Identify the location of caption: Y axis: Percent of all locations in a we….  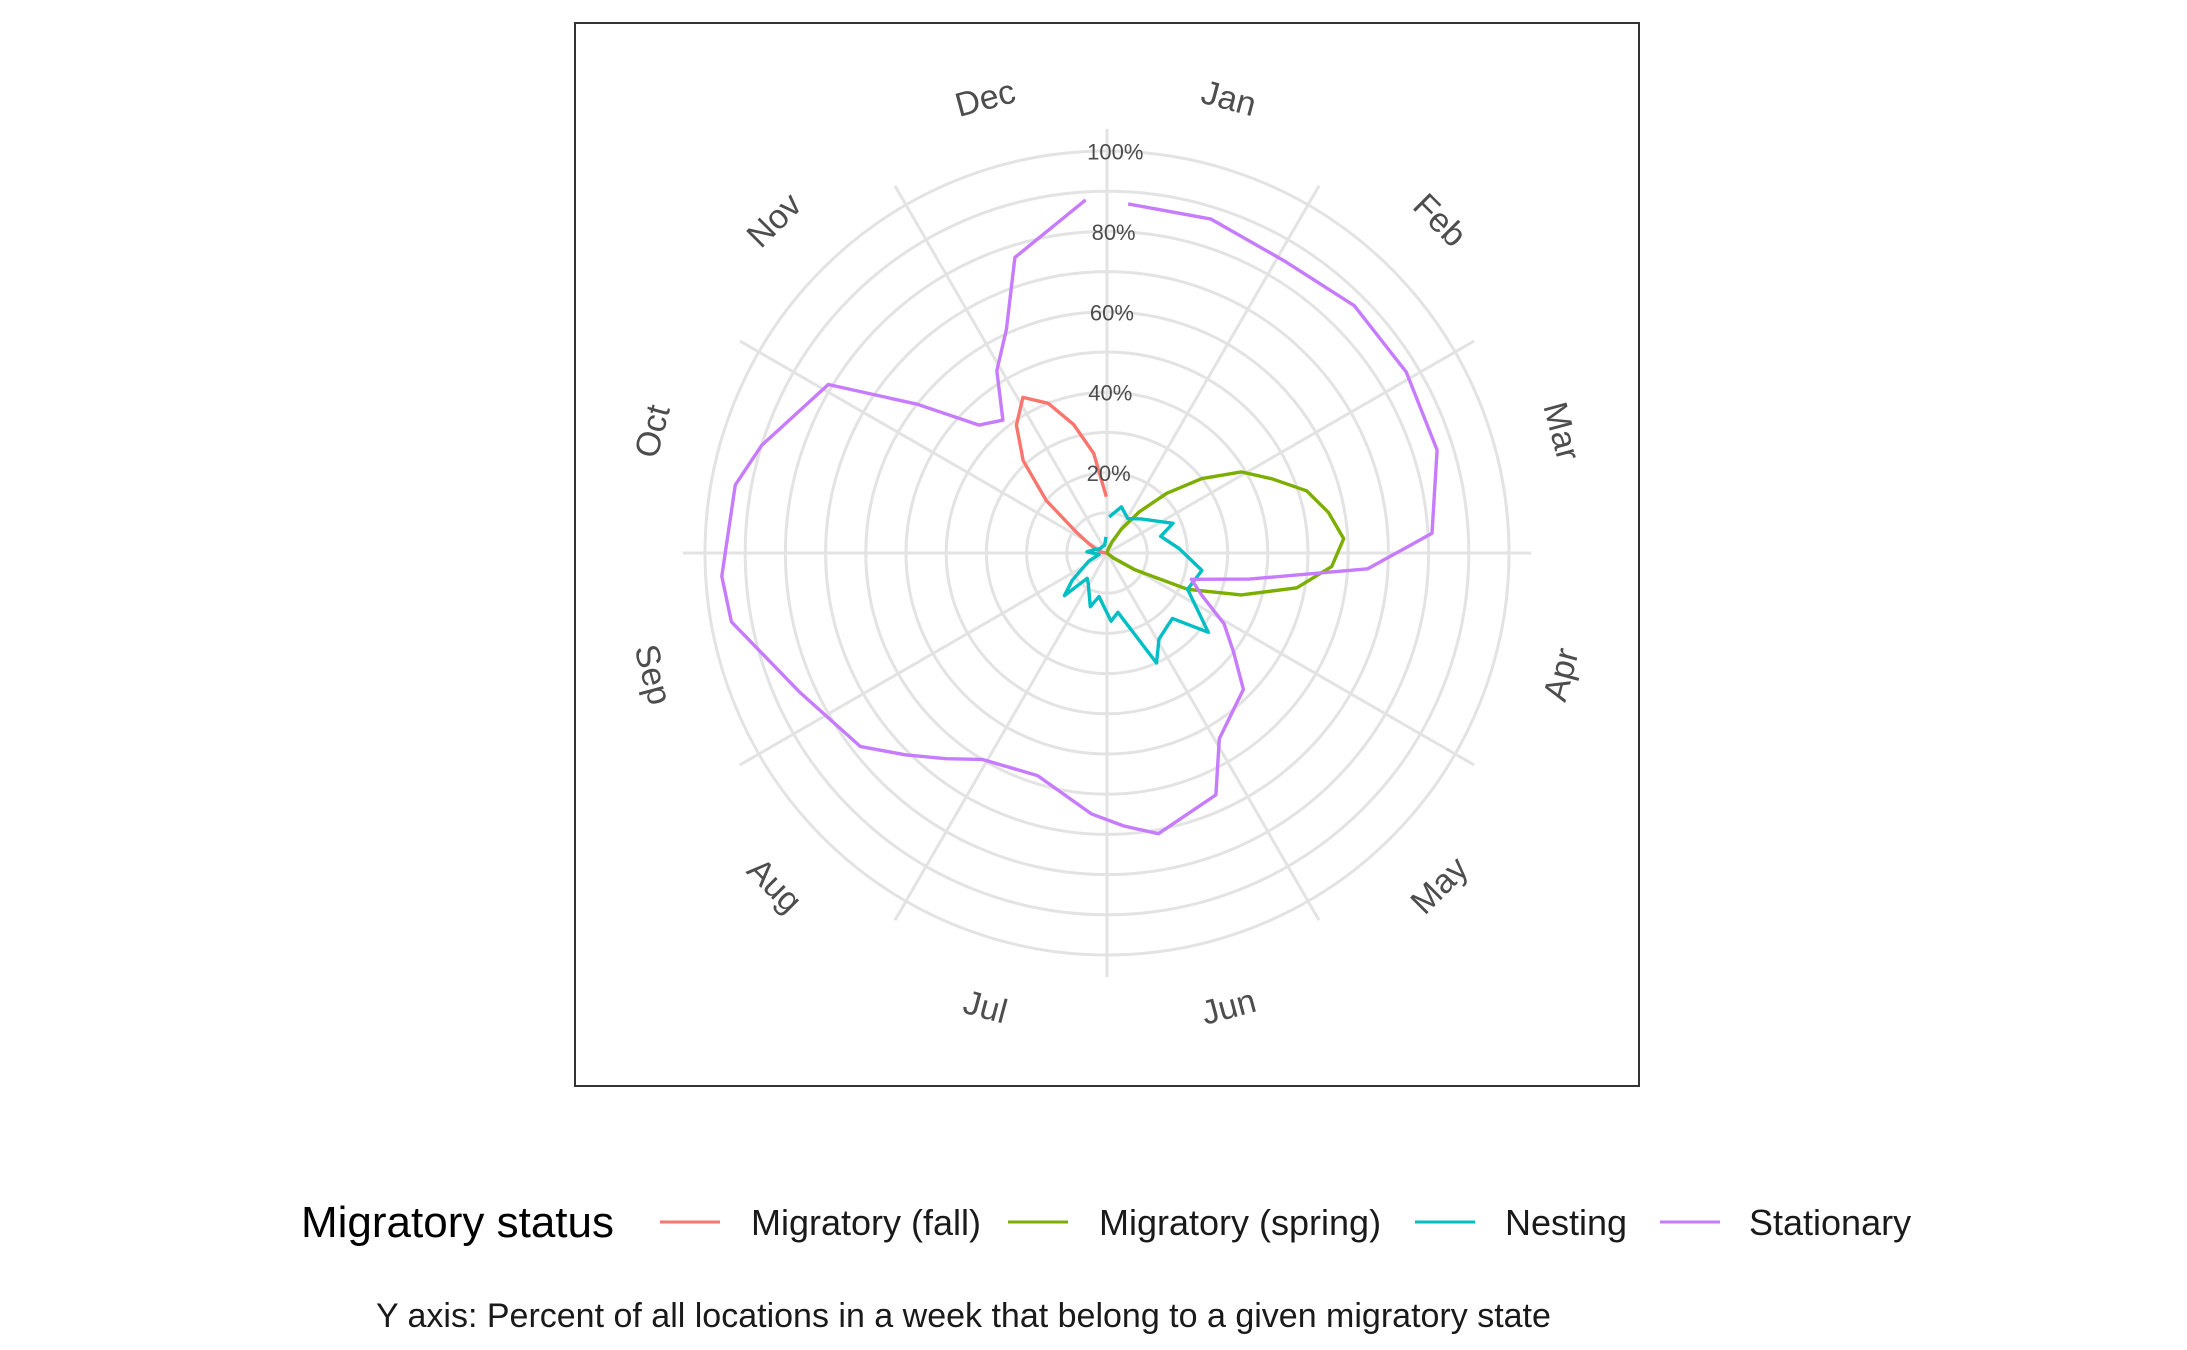
(963, 1316).